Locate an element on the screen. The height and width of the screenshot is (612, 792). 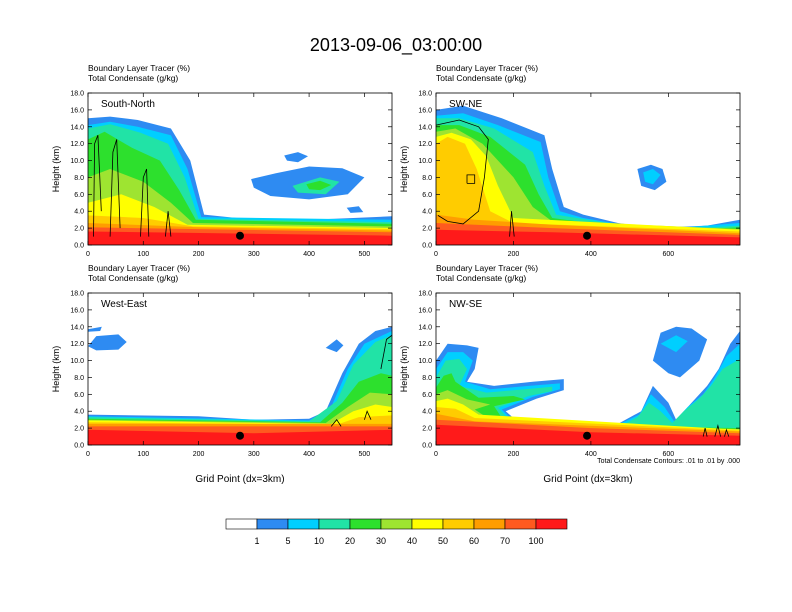
colorbar-label: 50 is located at coordinates (443, 541).